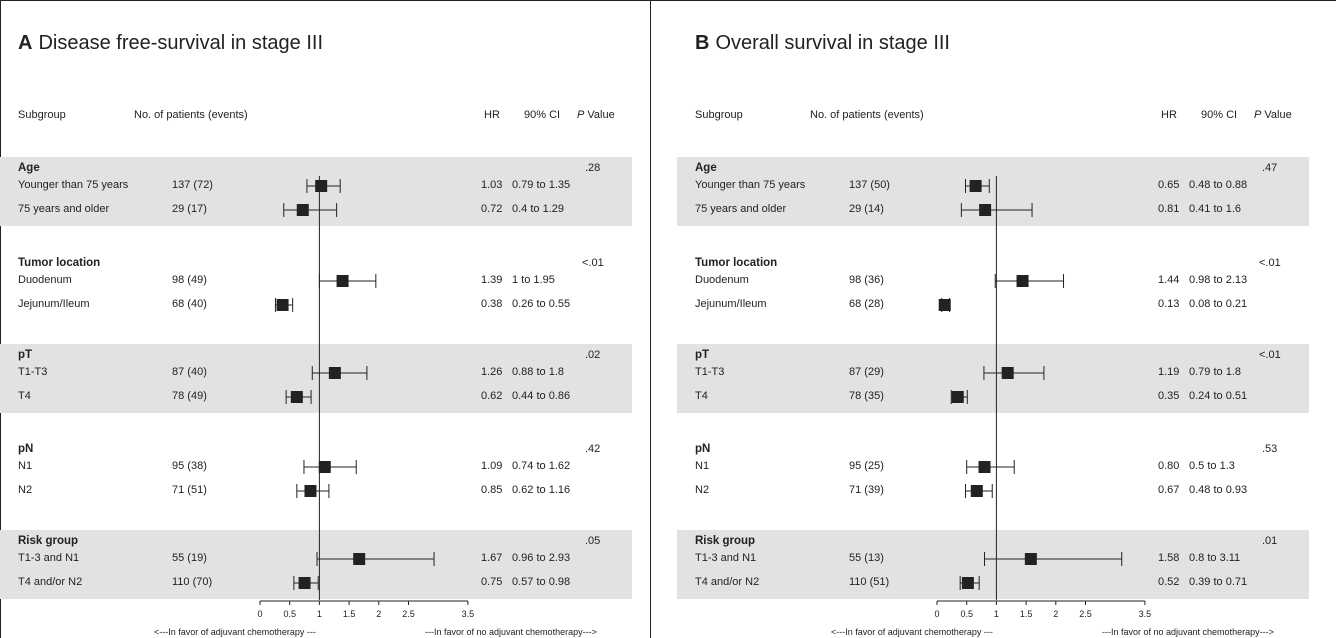 The height and width of the screenshot is (638, 1336). I want to click on row-patients: 68 (28), so click(866, 304).